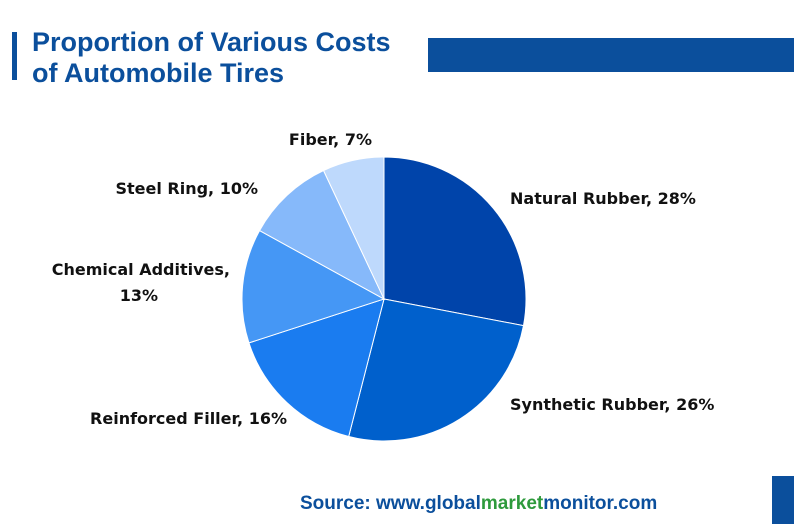  I want to click on pie-slice-chemical-additives, so click(313, 286).